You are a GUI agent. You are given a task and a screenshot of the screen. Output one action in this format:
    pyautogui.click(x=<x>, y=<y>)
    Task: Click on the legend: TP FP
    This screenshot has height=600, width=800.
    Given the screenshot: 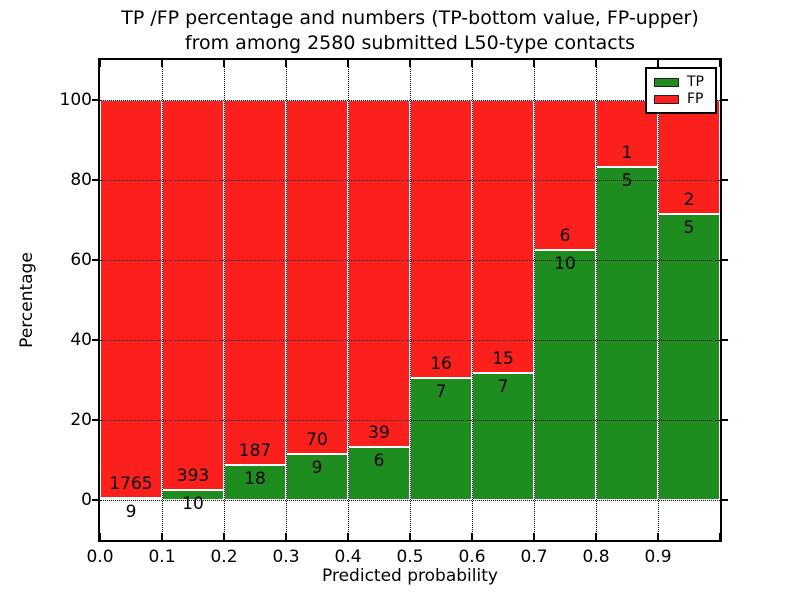 What is the action you would take?
    pyautogui.click(x=681, y=90)
    